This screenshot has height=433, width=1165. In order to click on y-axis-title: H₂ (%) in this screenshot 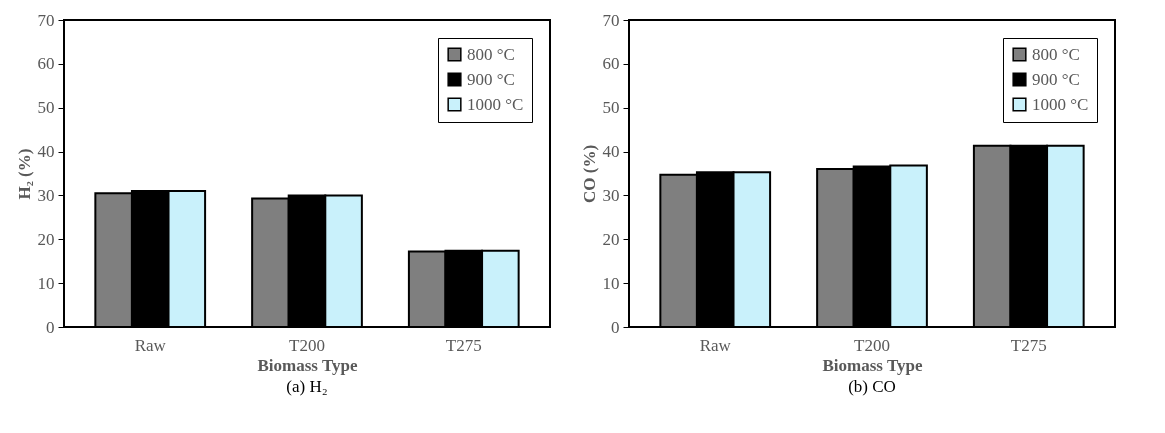, I will do `click(24, 174)`.